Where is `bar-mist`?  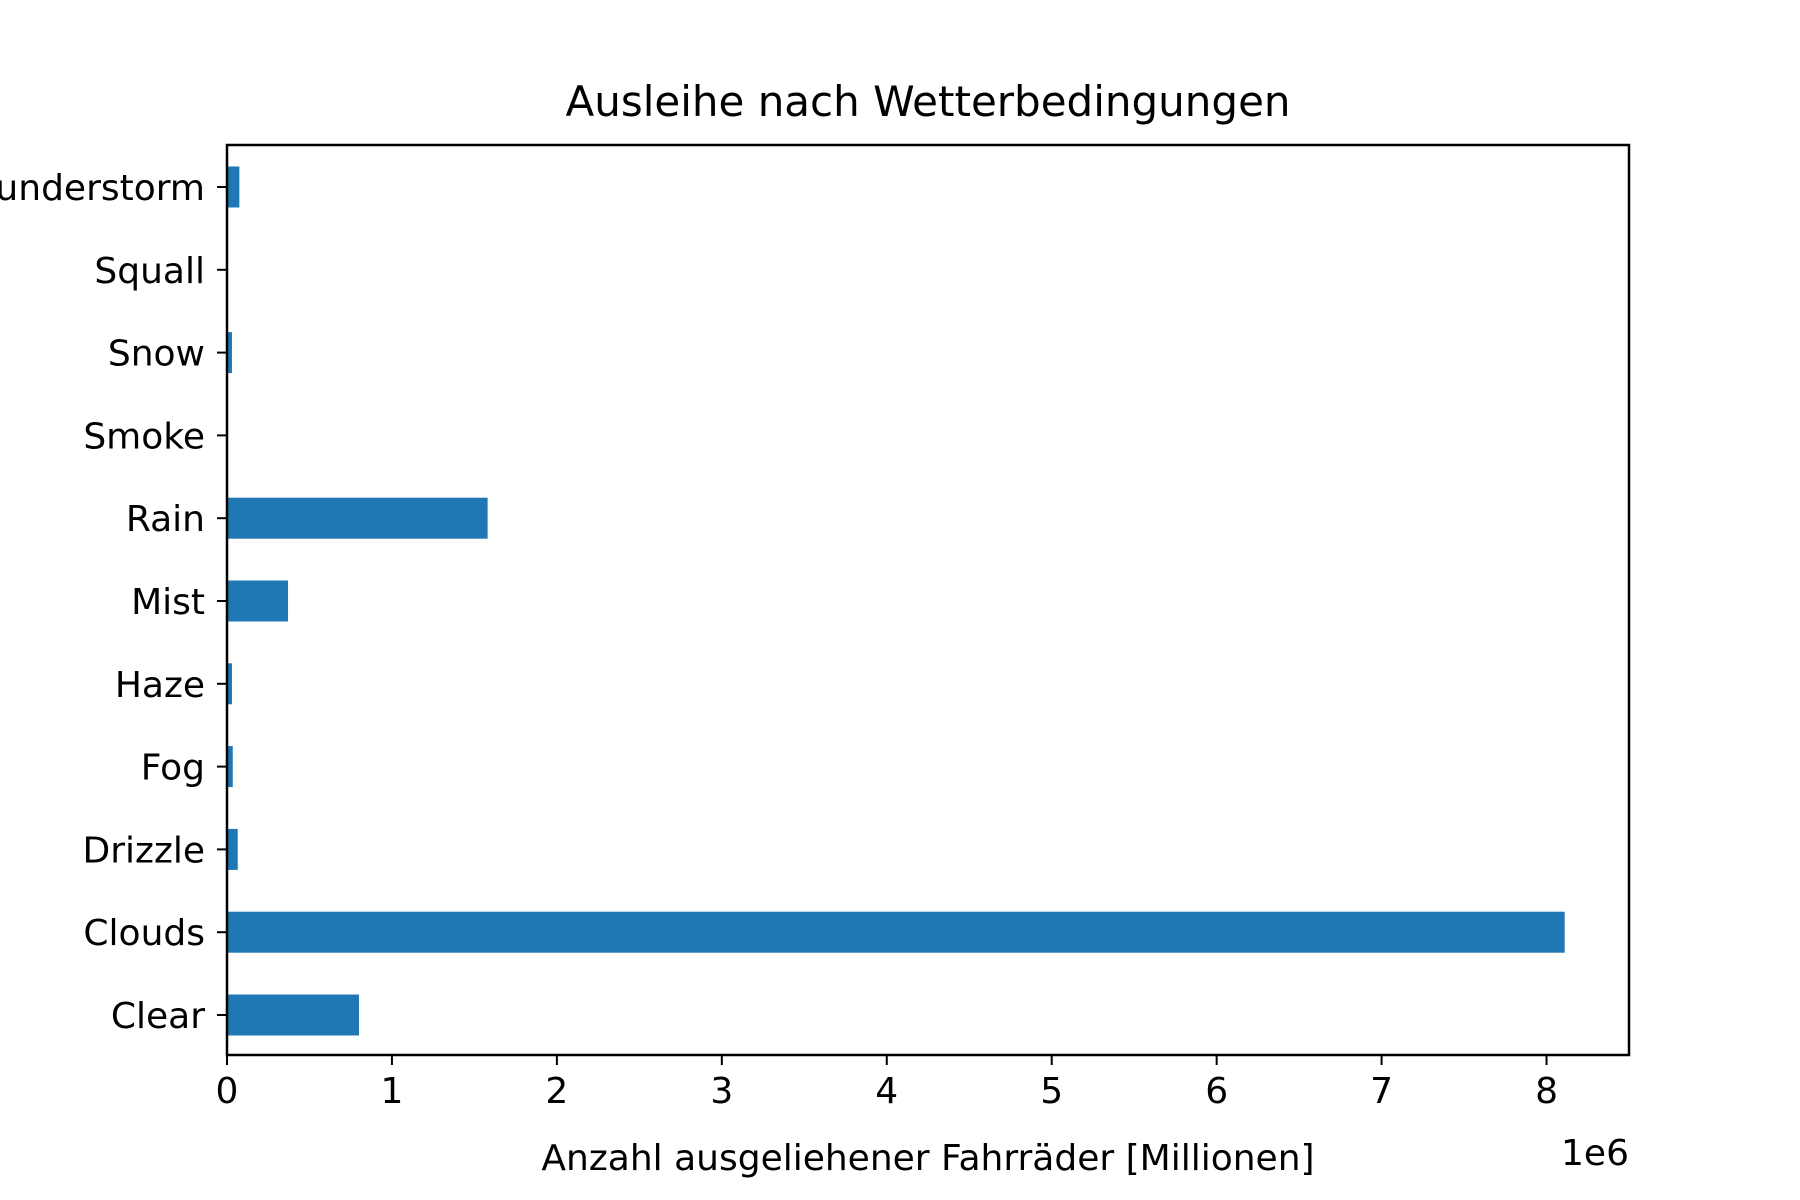 bar-mist is located at coordinates (258, 601).